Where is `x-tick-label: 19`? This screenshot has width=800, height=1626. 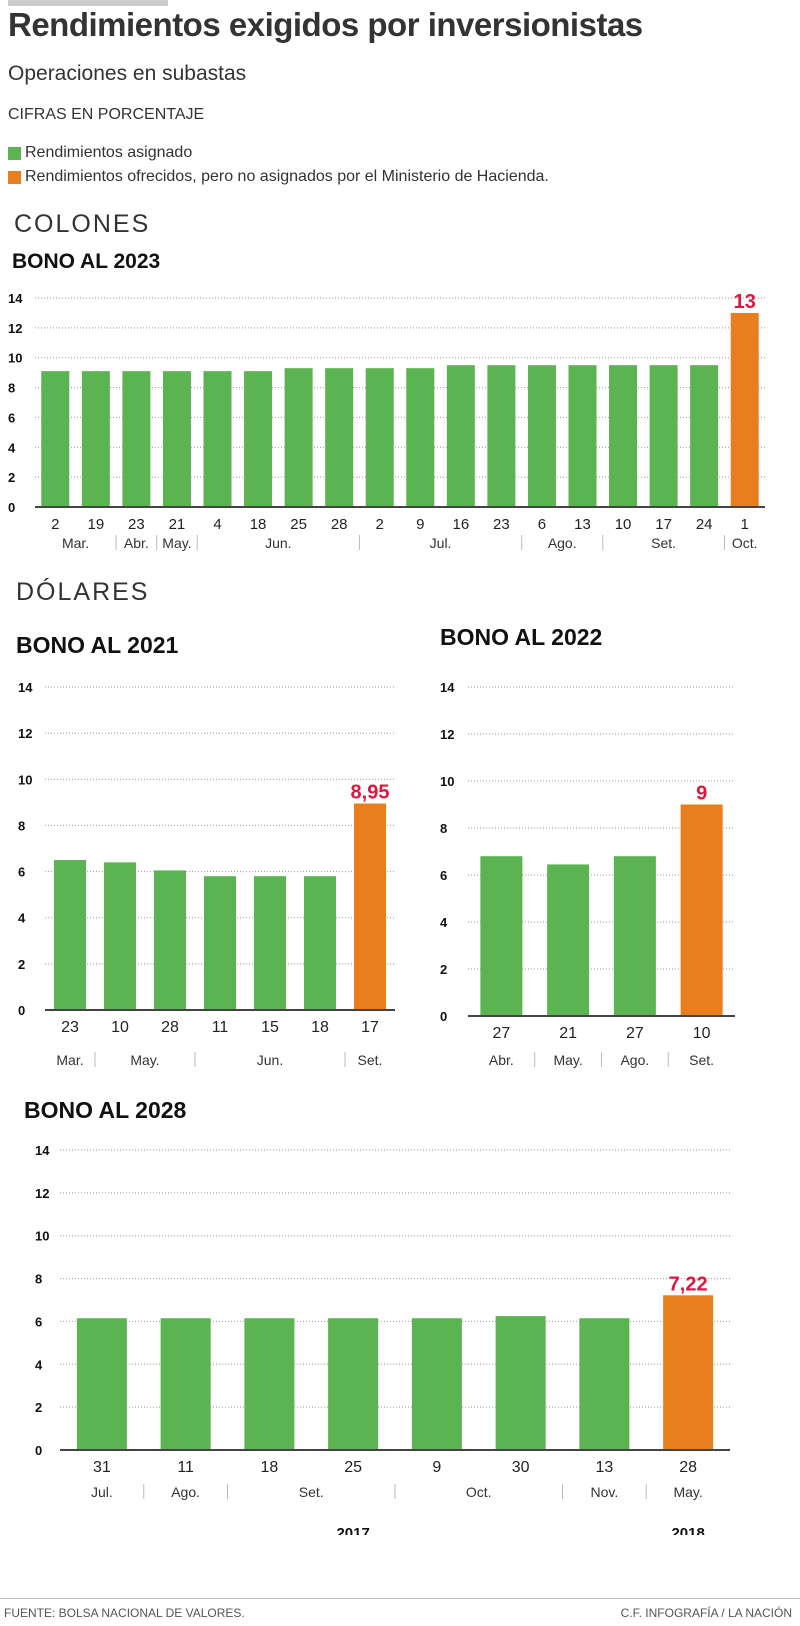
x-tick-label: 19 is located at coordinates (95, 524).